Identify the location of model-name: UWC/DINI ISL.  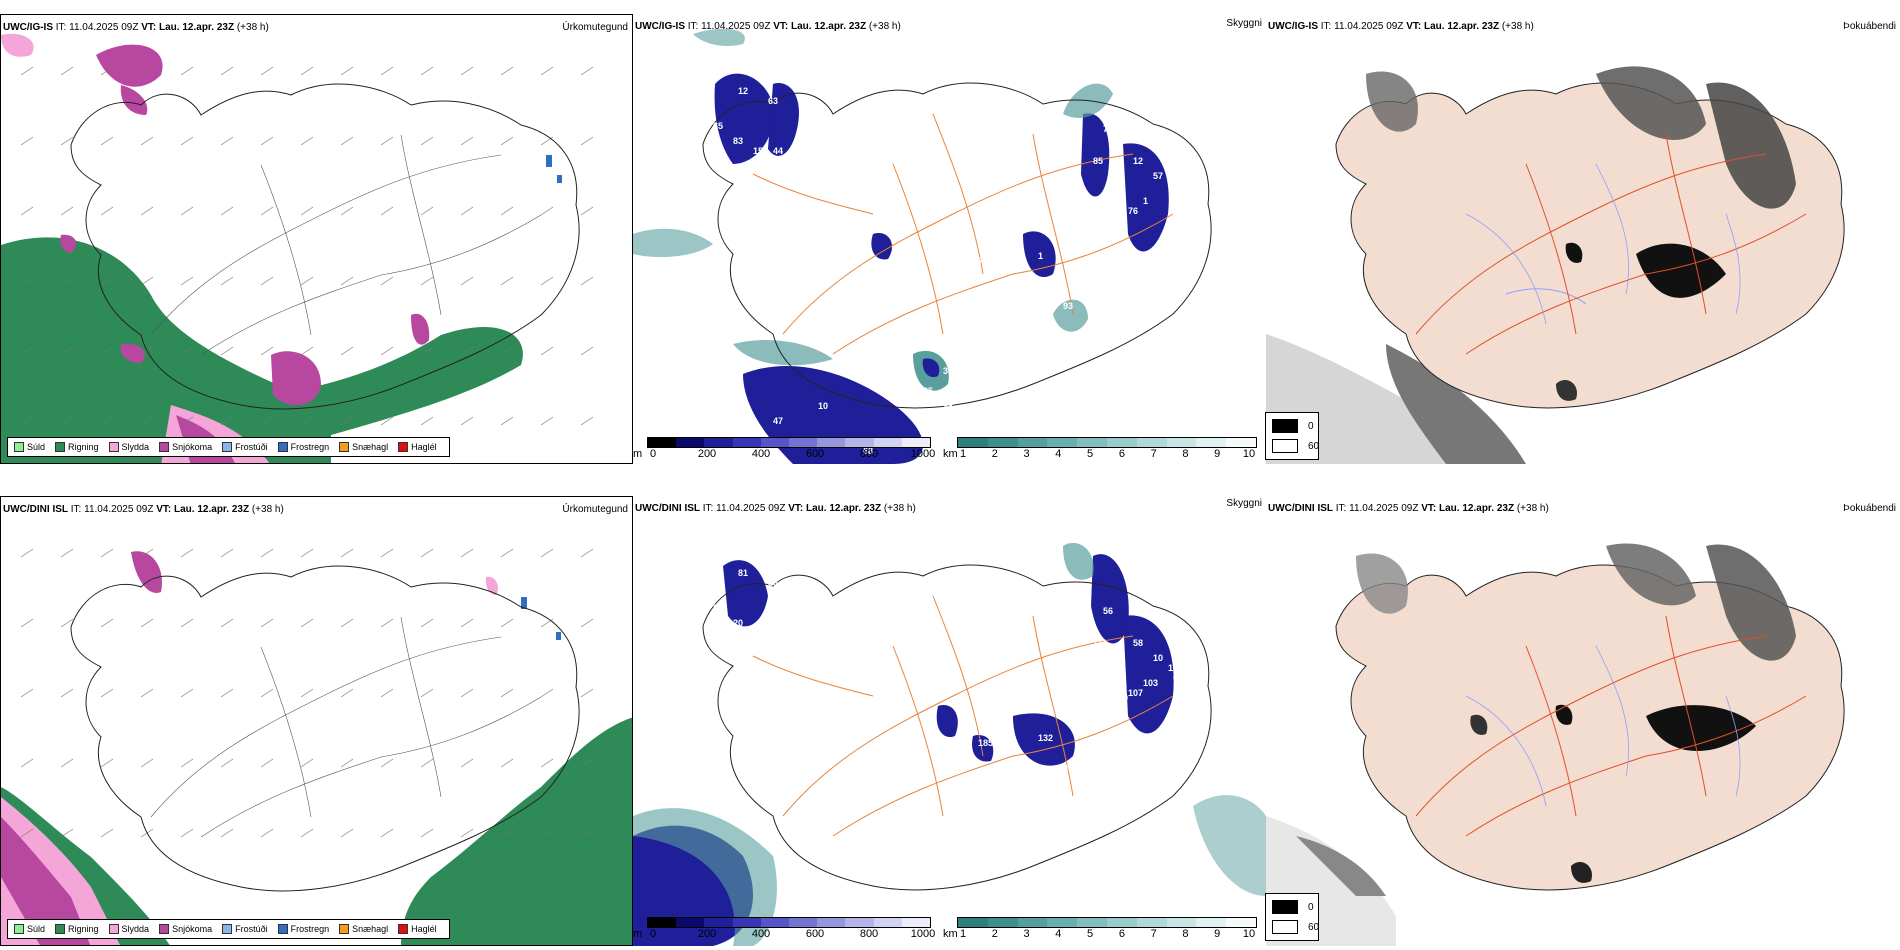
(35, 509).